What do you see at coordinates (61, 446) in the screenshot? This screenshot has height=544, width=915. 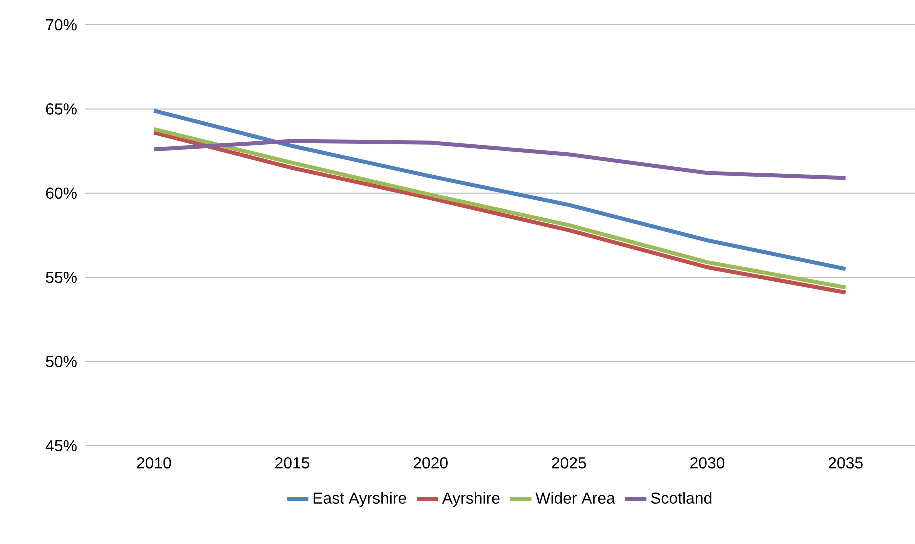 I see `y-tick-label: 45%` at bounding box center [61, 446].